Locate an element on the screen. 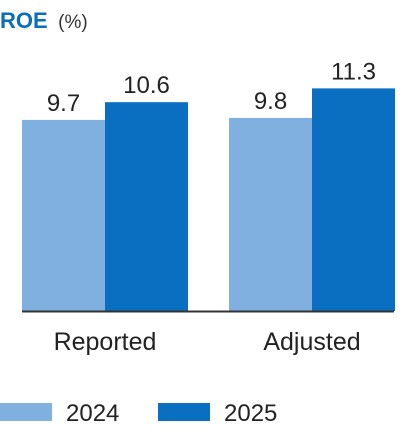  chart-title-unit: (%) is located at coordinates (73, 22).